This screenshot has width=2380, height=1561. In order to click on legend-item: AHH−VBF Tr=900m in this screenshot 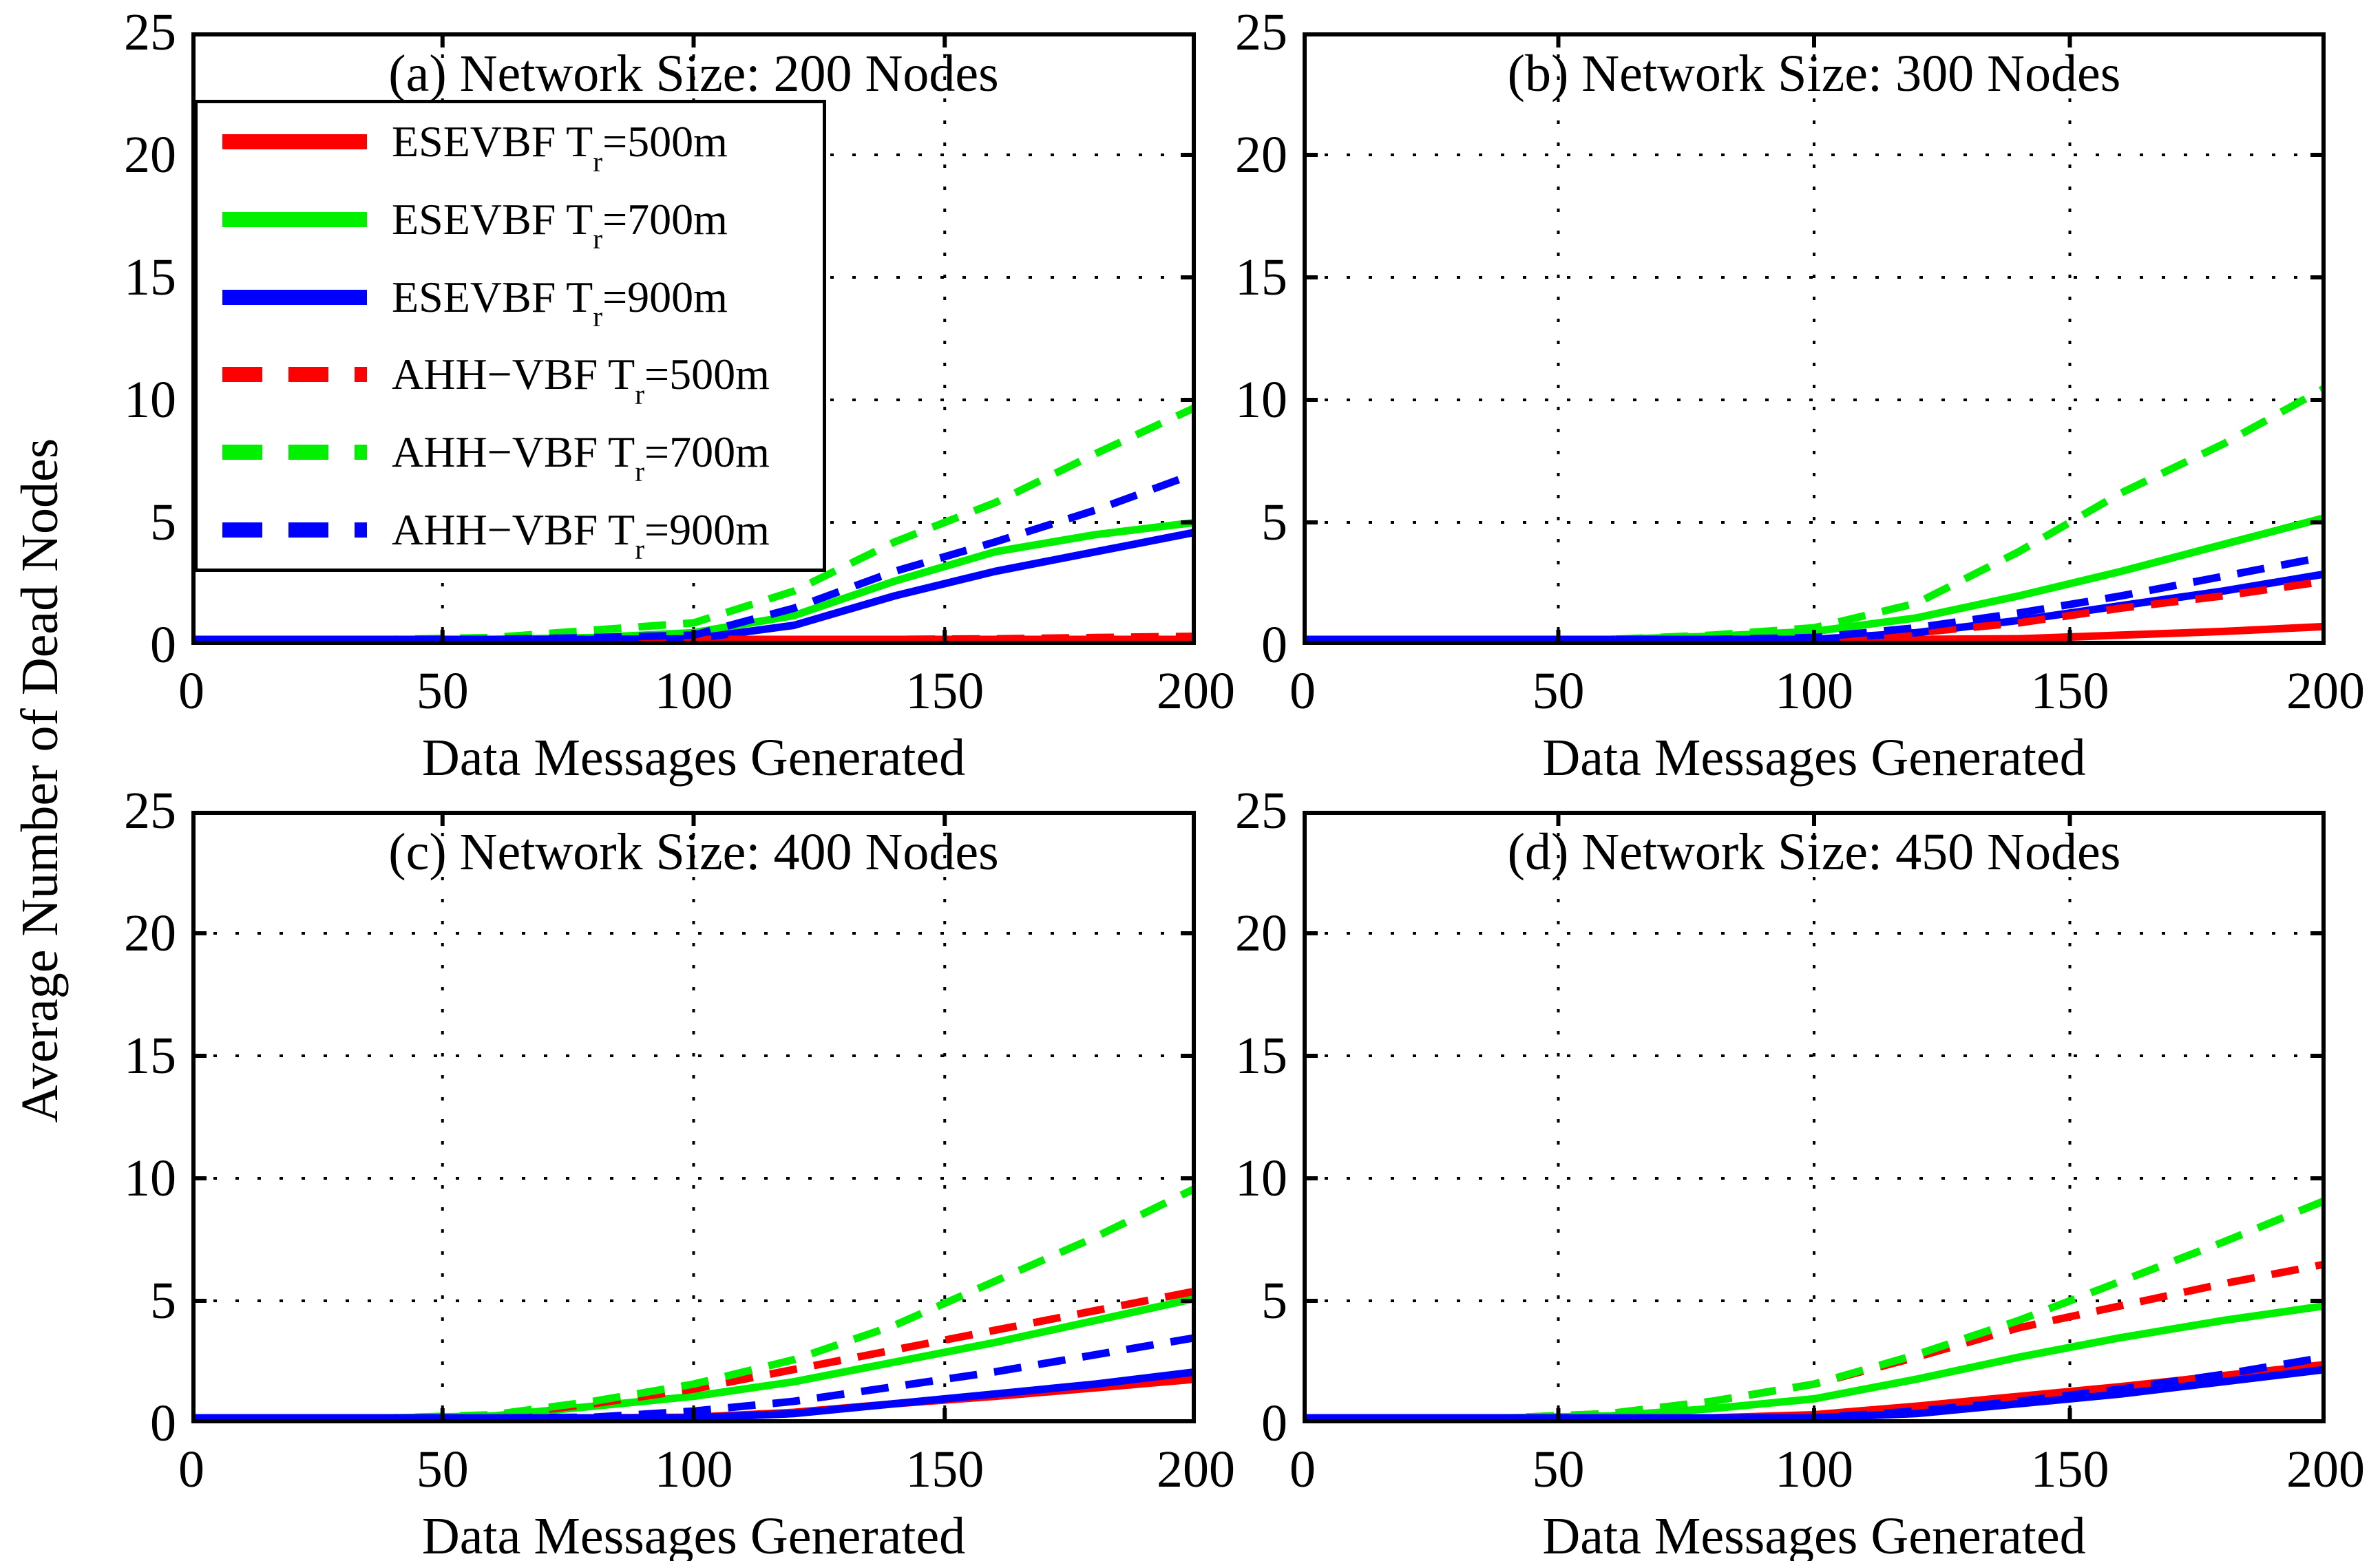, I will do `click(510, 529)`.